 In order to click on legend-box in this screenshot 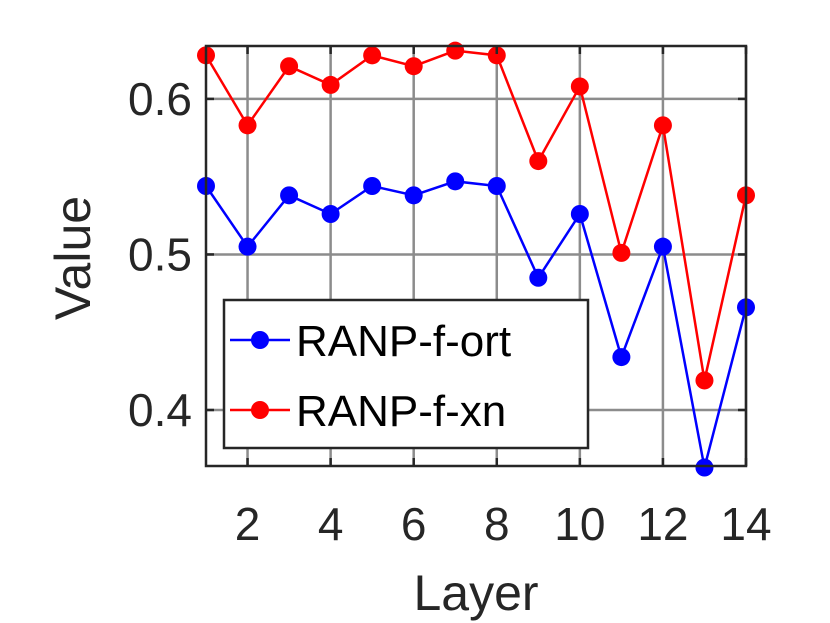, I will do `click(406, 374)`.